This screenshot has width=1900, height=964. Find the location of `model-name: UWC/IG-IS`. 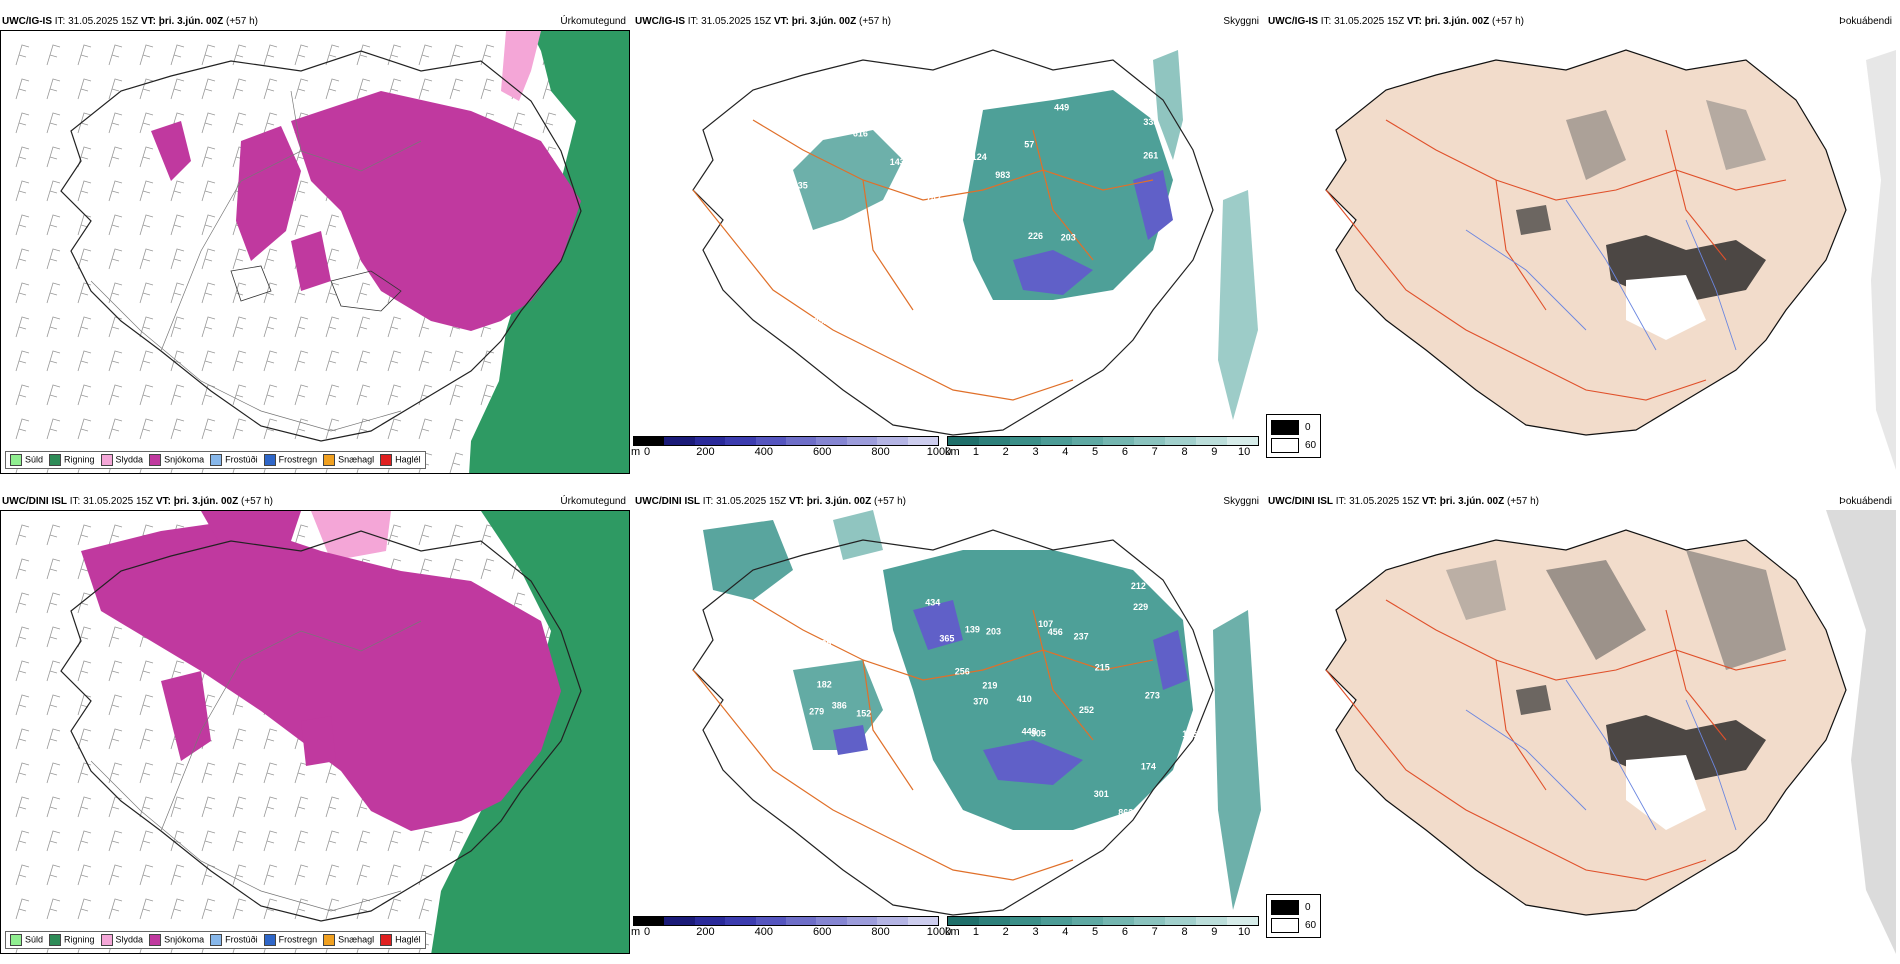

model-name: UWC/IG-IS is located at coordinates (27, 21).